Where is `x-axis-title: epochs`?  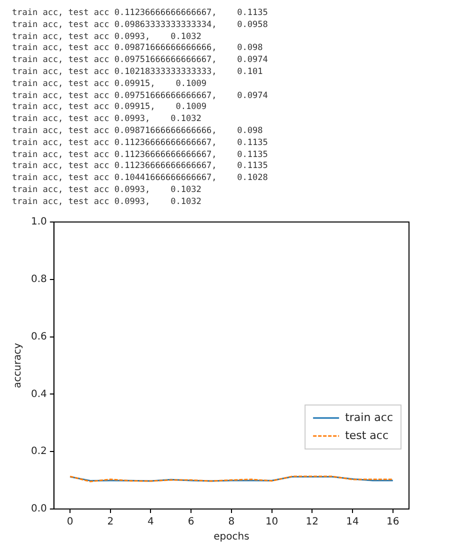
x-axis-title: epochs is located at coordinates (232, 536).